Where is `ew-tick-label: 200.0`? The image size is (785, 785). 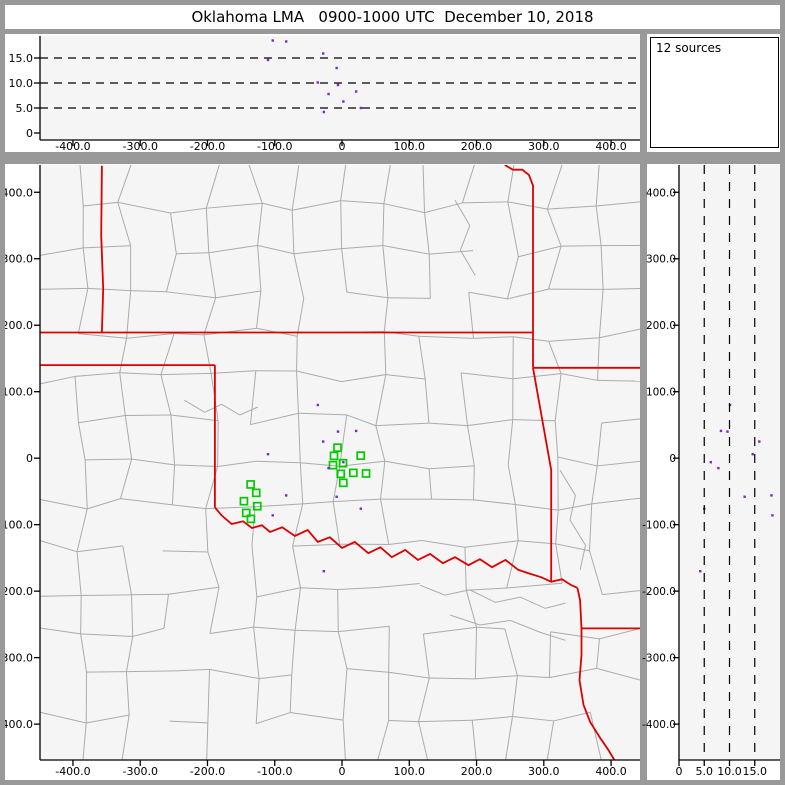 ew-tick-label: 200.0 is located at coordinates (477, 146).